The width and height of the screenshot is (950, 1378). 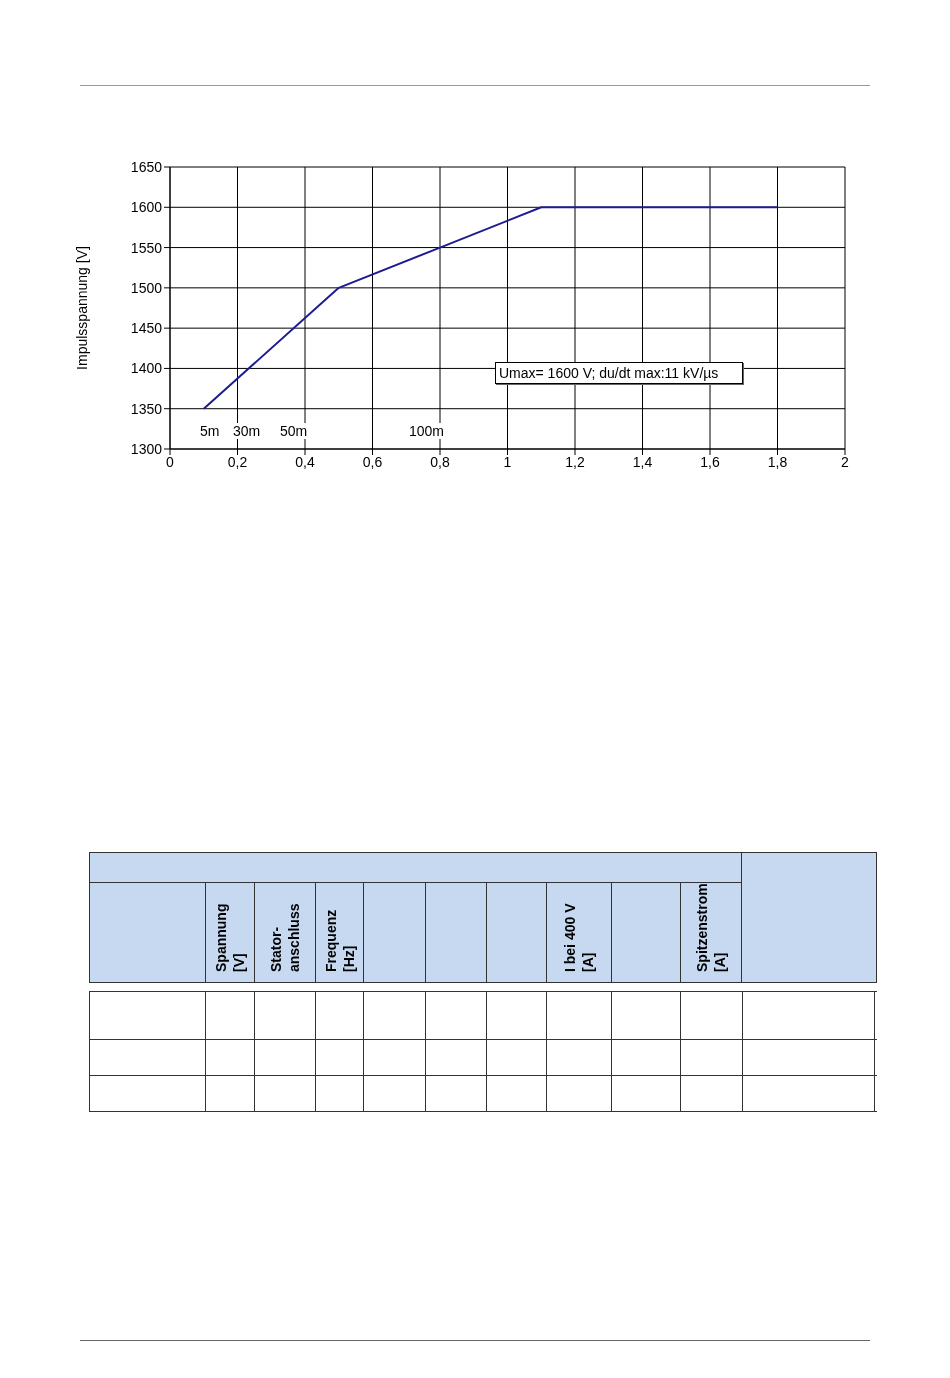 I want to click on annotation: 100m, so click(x=427, y=431).